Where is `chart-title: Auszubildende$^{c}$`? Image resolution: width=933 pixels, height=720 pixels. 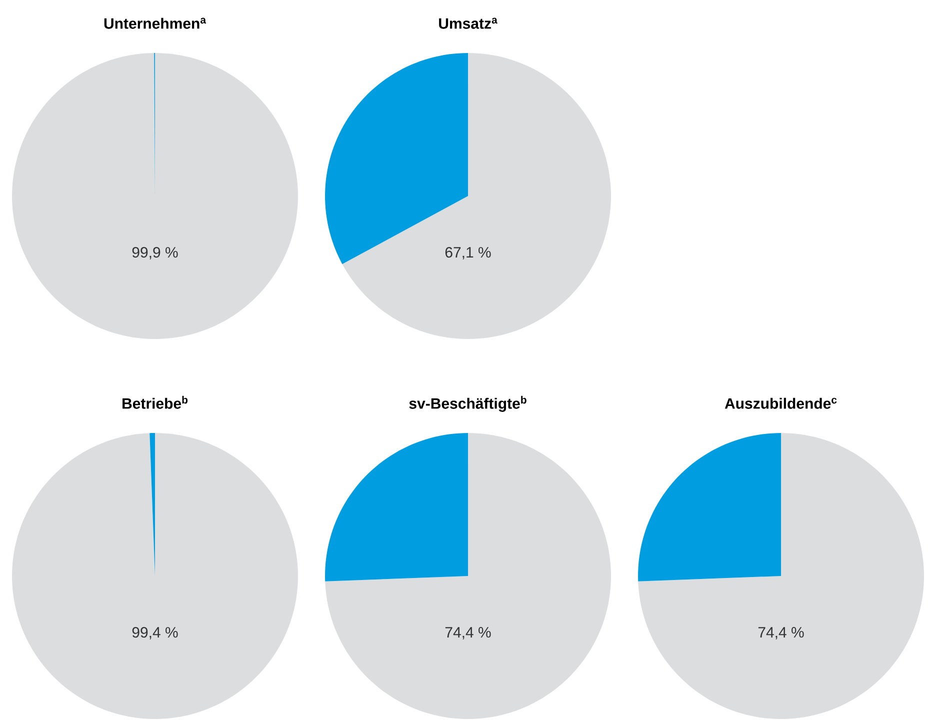
chart-title: Auszubildende$^{c}$ is located at coordinates (780, 403).